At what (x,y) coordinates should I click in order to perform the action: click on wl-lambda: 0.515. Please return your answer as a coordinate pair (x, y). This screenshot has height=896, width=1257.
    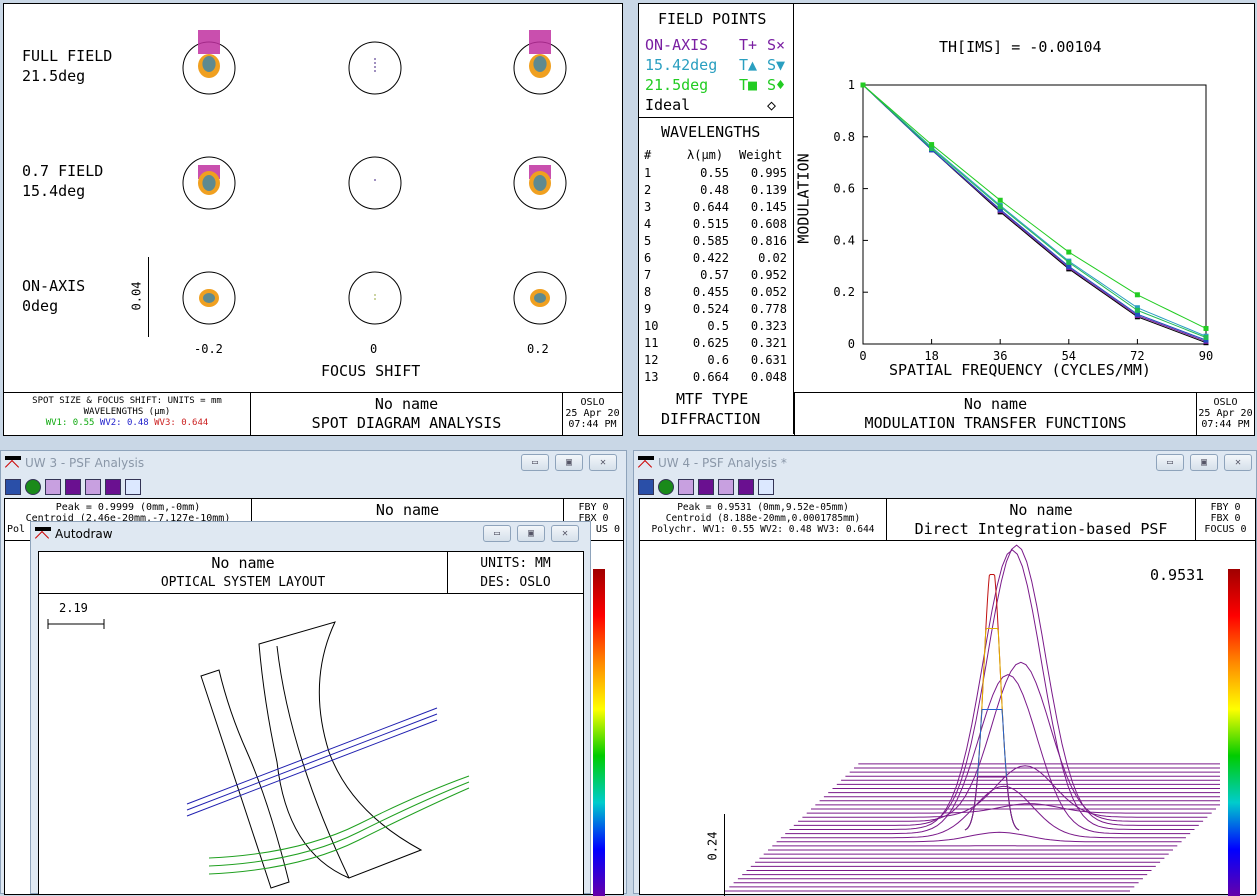
    Looking at the image, I should click on (709, 224).